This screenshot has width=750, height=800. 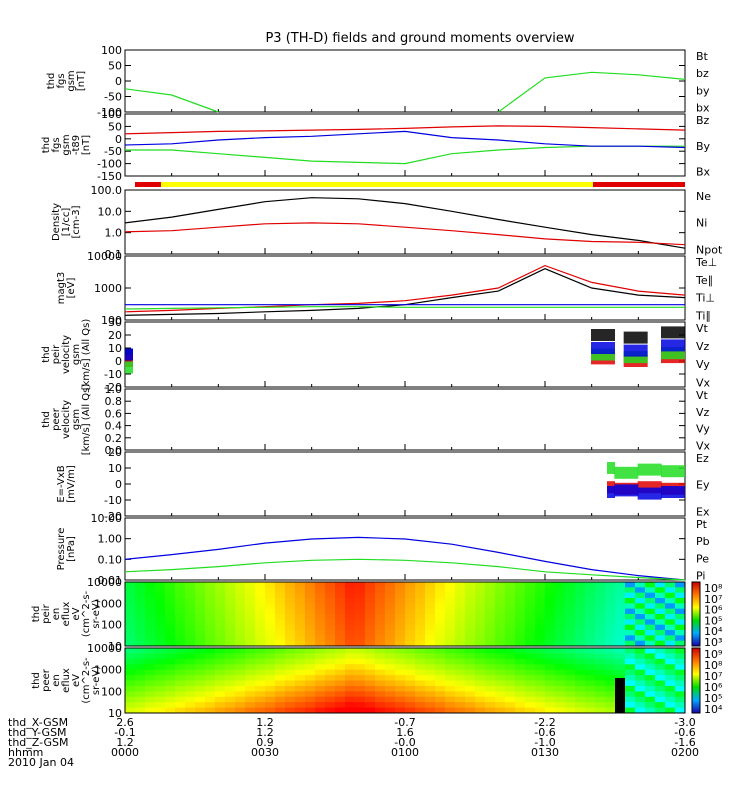 I want to click on legend-Ni: Ni, so click(x=701, y=223).